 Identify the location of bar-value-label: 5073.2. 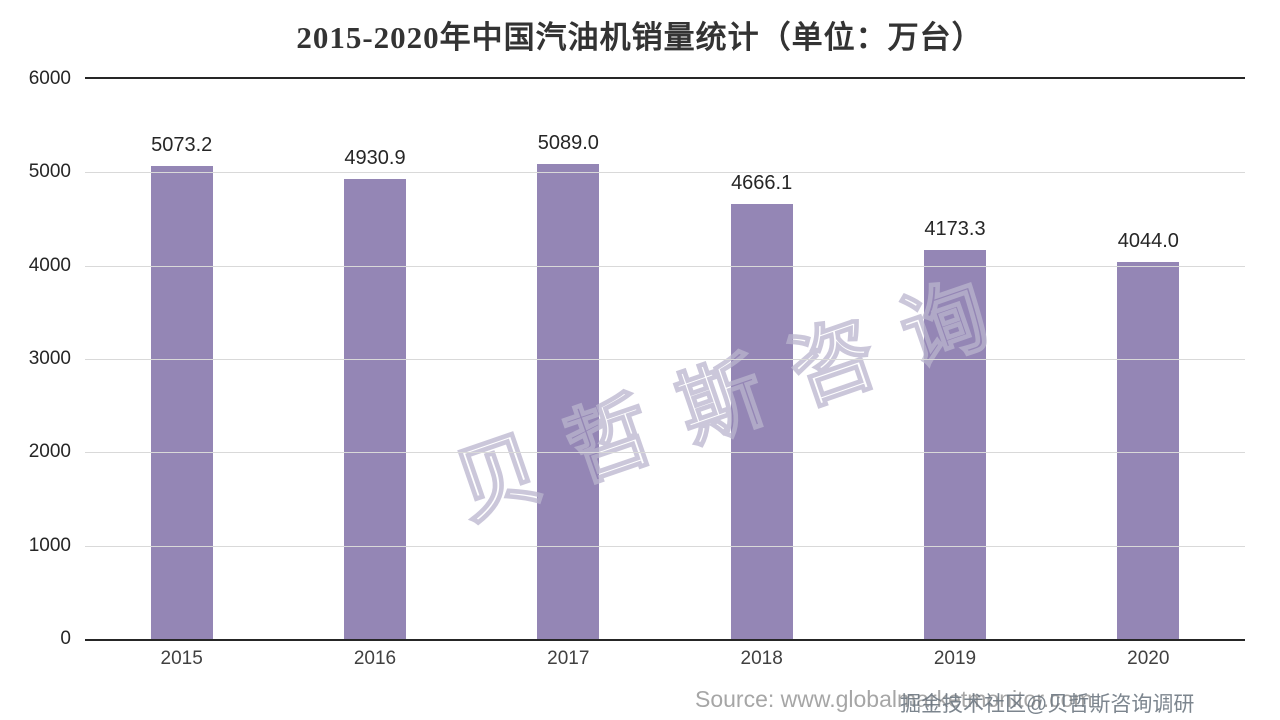
(182, 144).